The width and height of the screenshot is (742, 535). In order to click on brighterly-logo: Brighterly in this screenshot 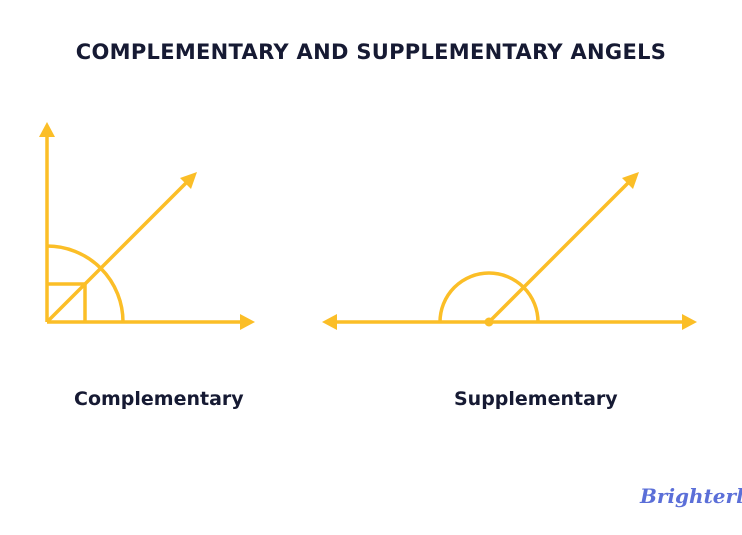, I will do `click(691, 496)`.